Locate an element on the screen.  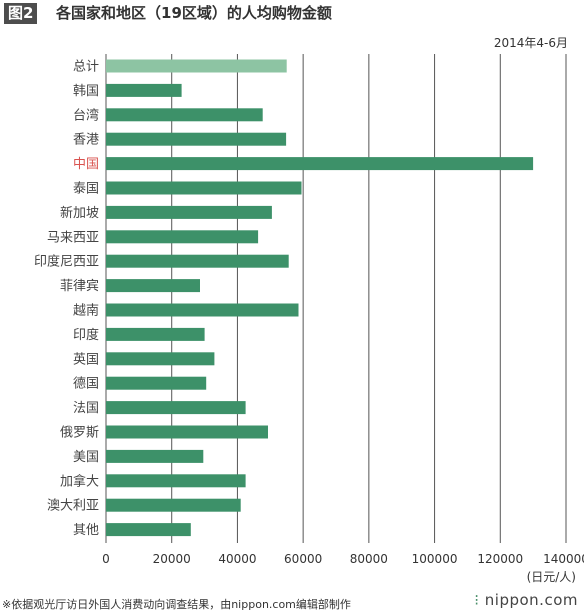
category-label-法国: 法国 is located at coordinates (86, 408).